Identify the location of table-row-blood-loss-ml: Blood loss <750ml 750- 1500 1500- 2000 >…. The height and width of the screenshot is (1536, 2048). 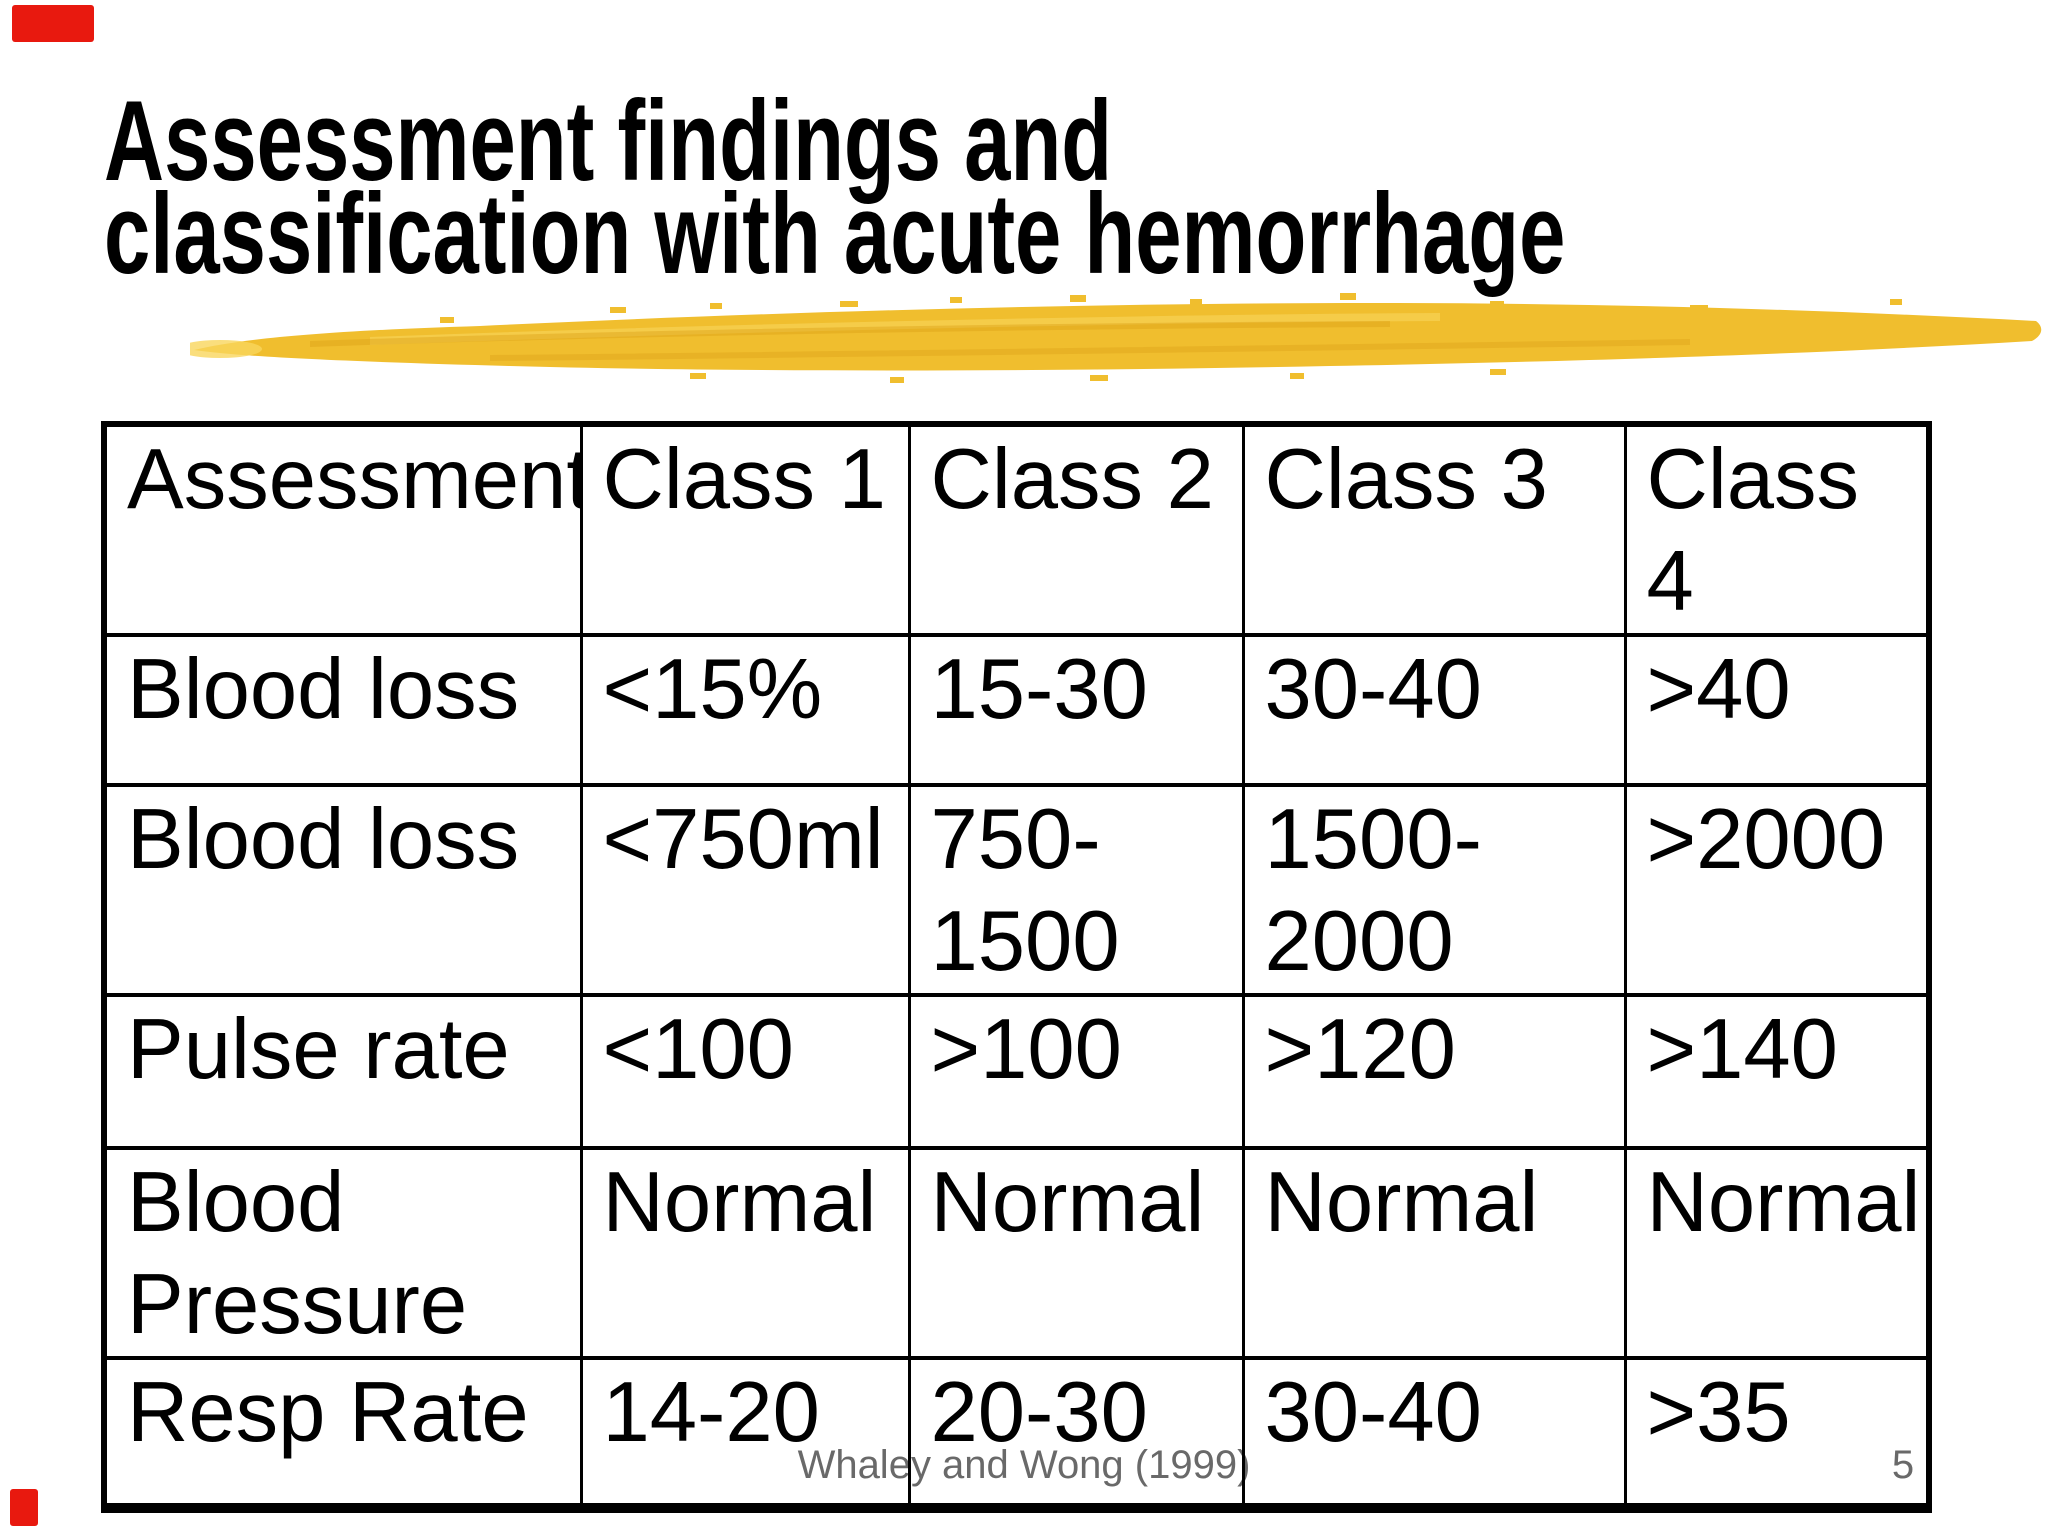
(1016, 890).